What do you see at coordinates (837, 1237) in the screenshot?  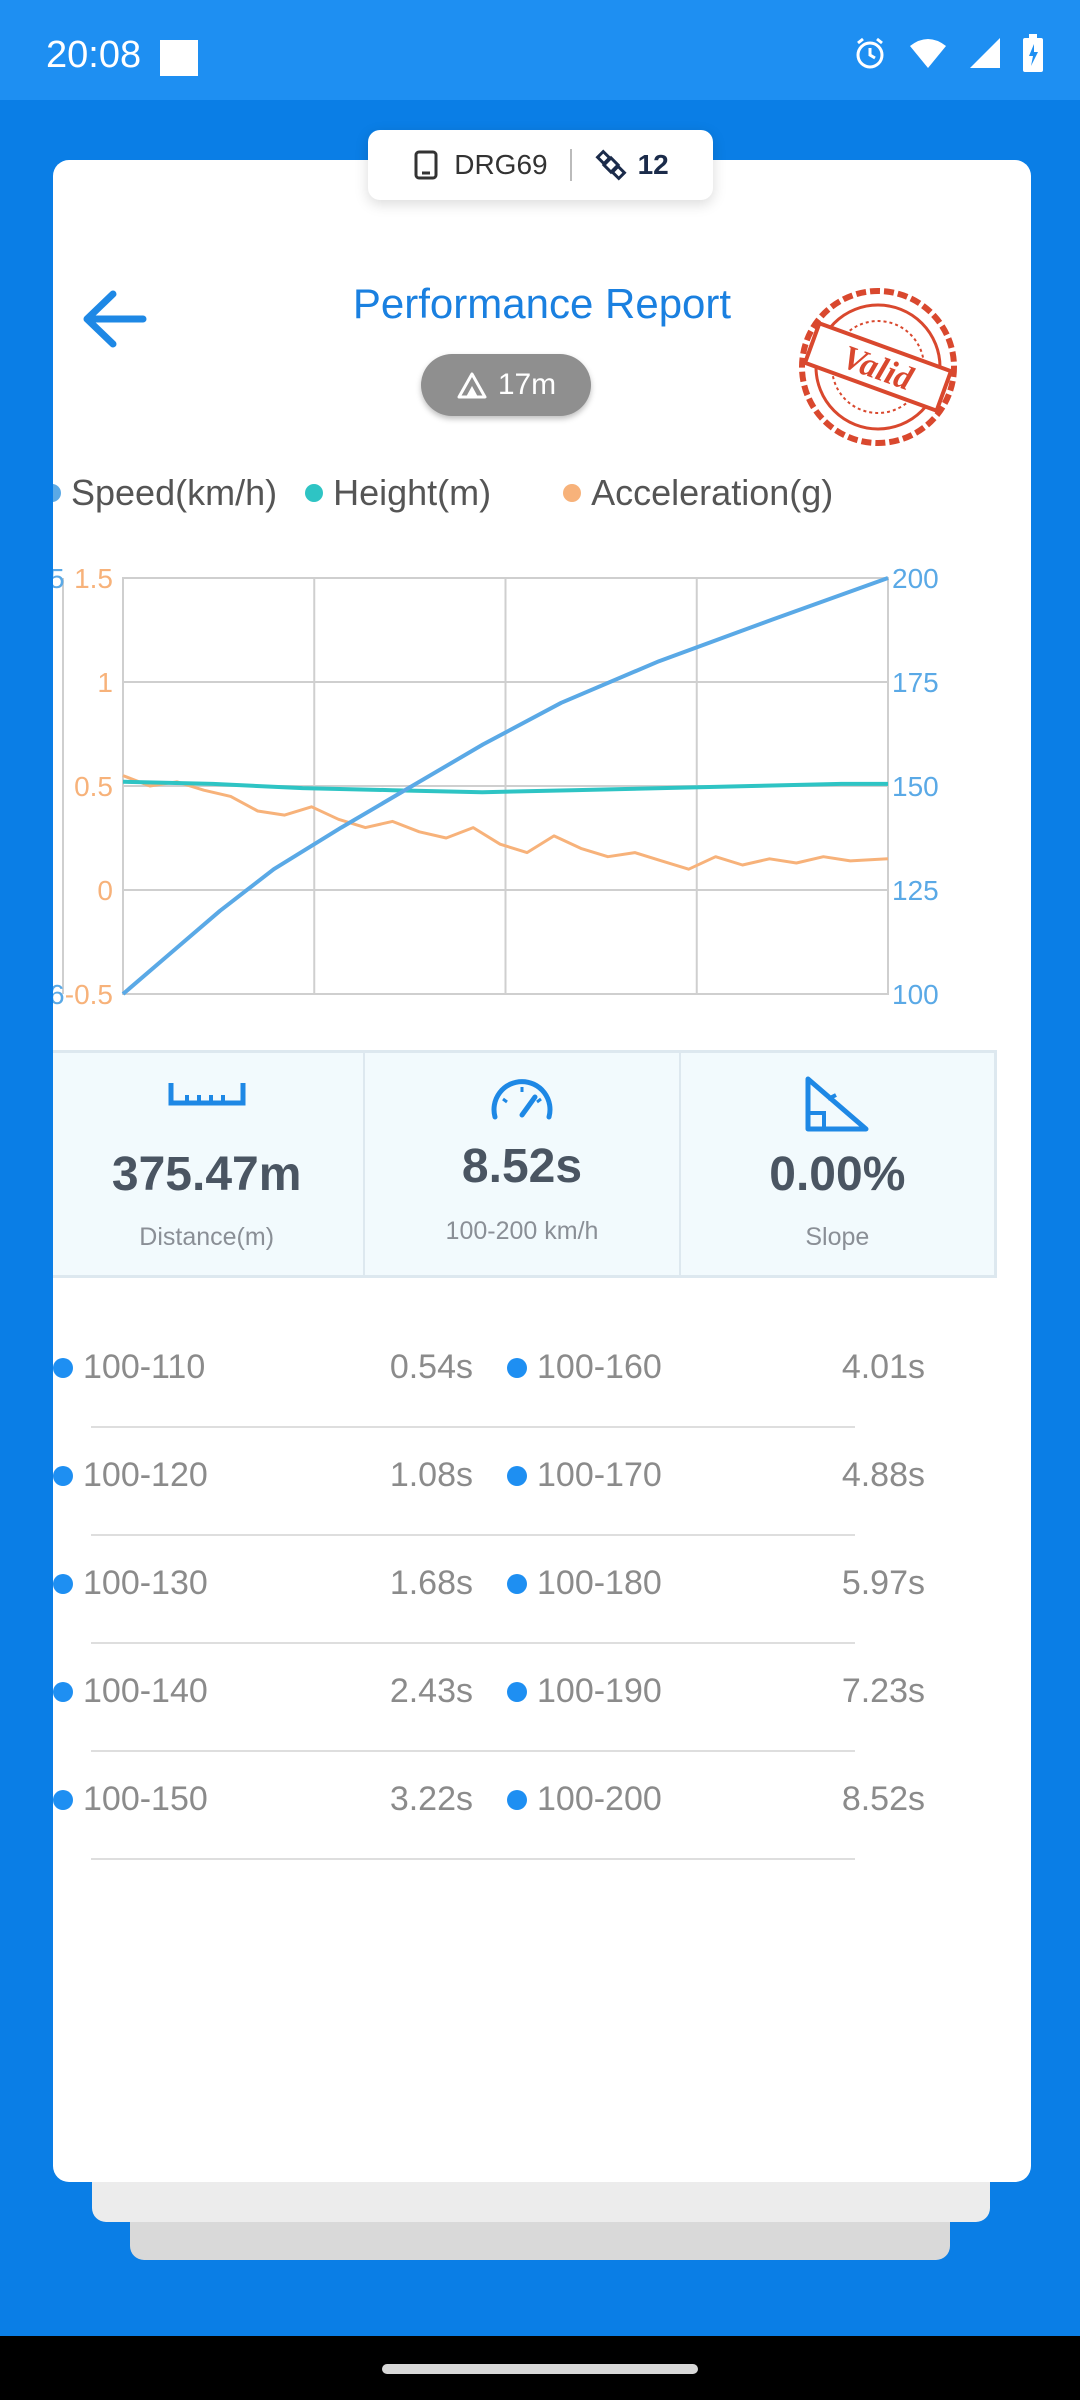 I see `stat-label: Slope` at bounding box center [837, 1237].